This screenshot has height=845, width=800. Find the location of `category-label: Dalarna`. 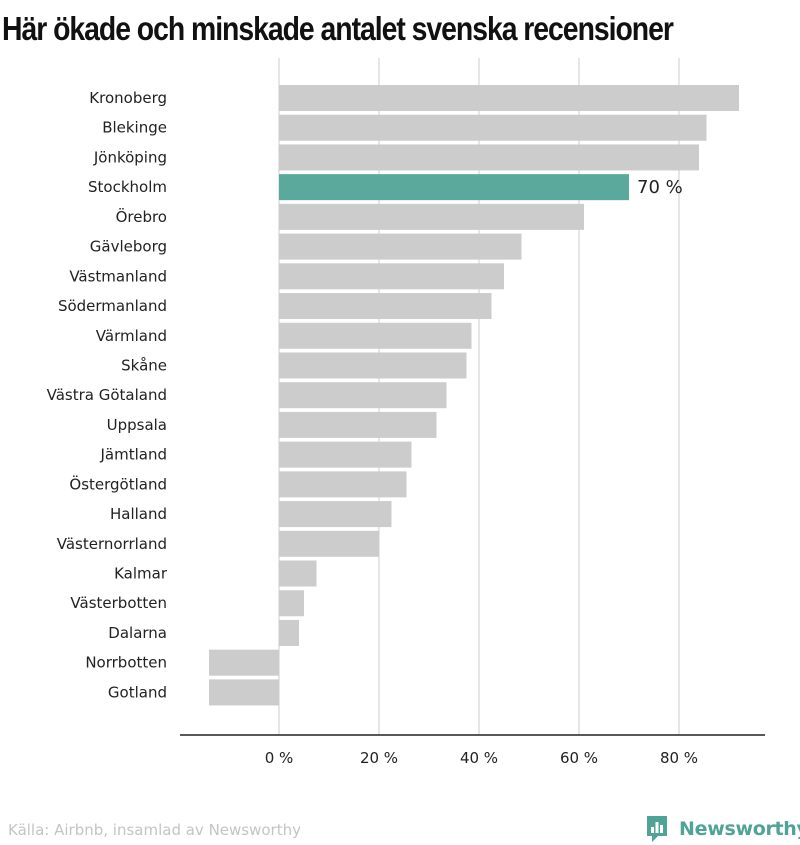

category-label: Dalarna is located at coordinates (137, 633).